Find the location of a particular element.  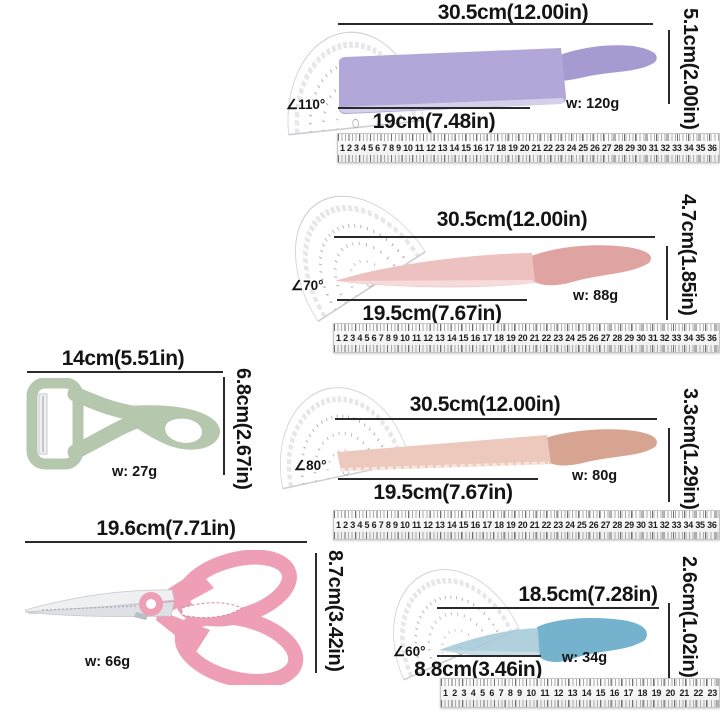

blade-height-label: 2.6cm(1.02in) is located at coordinates (689, 617).